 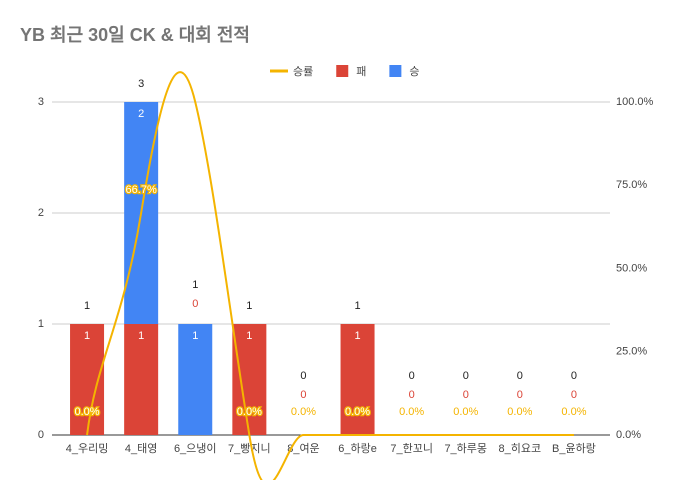 What do you see at coordinates (141, 114) in the screenshot?
I see `bar-label: 2` at bounding box center [141, 114].